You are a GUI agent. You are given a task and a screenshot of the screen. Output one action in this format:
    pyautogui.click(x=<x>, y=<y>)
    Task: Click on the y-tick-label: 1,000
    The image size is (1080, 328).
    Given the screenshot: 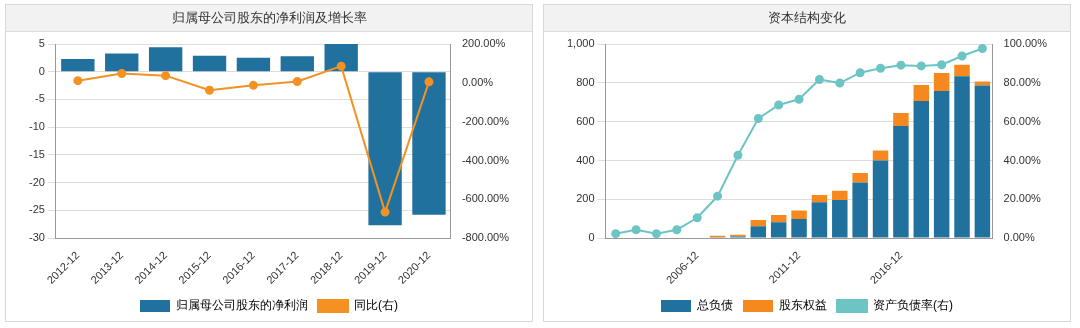 What is the action you would take?
    pyautogui.click(x=581, y=43)
    